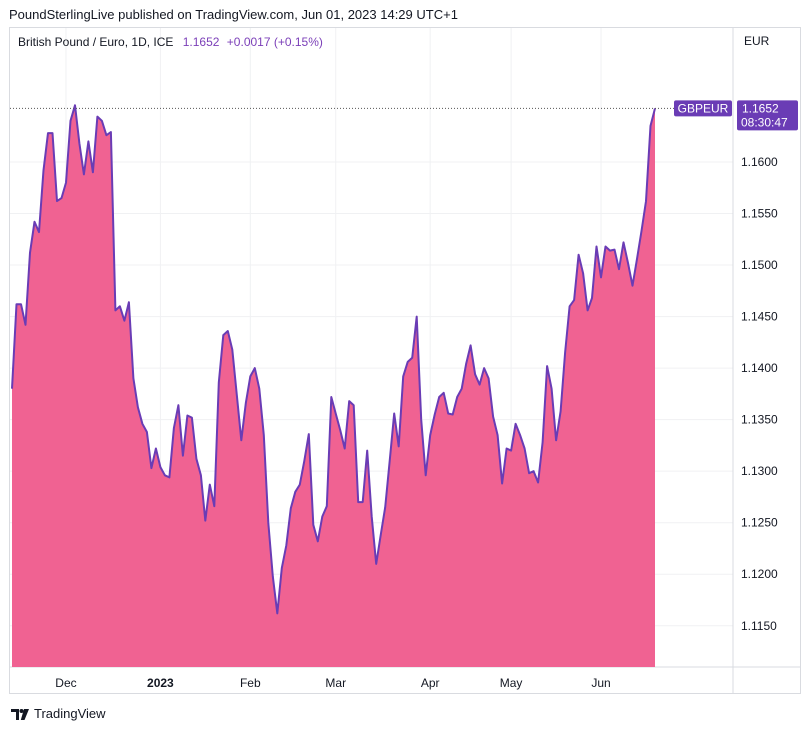 The height and width of the screenshot is (731, 805). What do you see at coordinates (759, 265) in the screenshot?
I see `y-tick-label: 1.1500` at bounding box center [759, 265].